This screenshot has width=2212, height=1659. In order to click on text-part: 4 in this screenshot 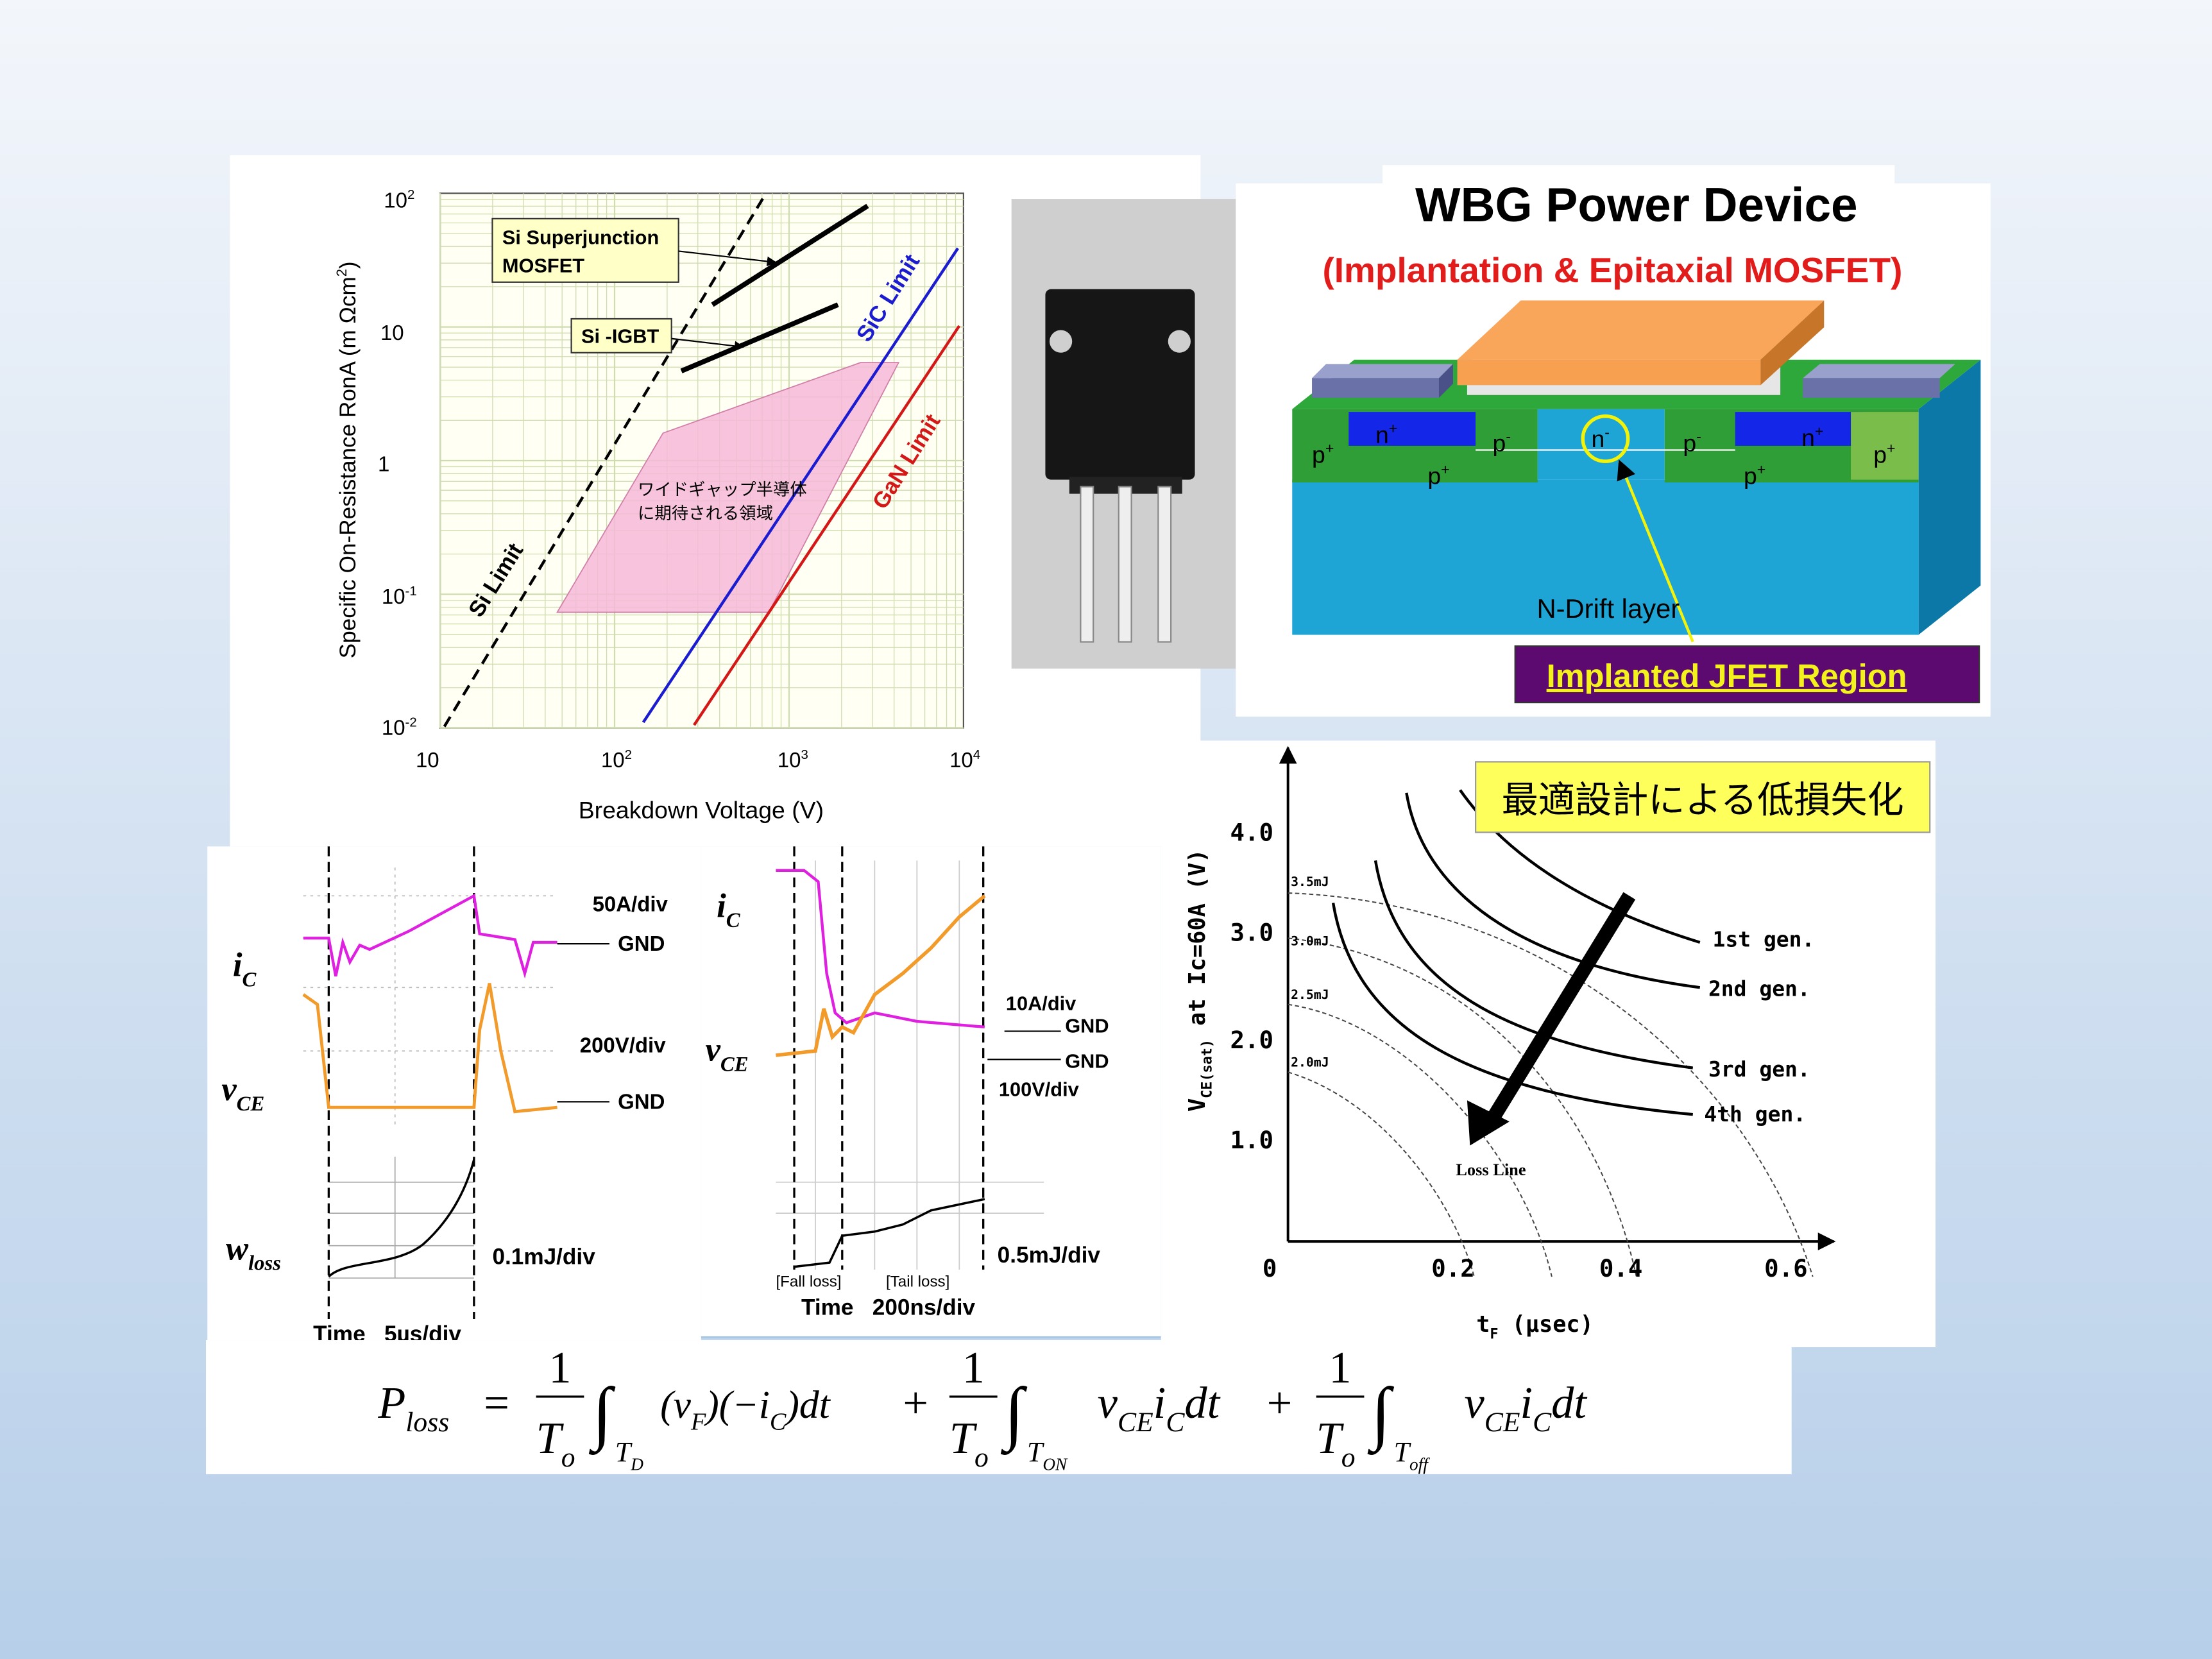, I will do `click(976, 754)`.